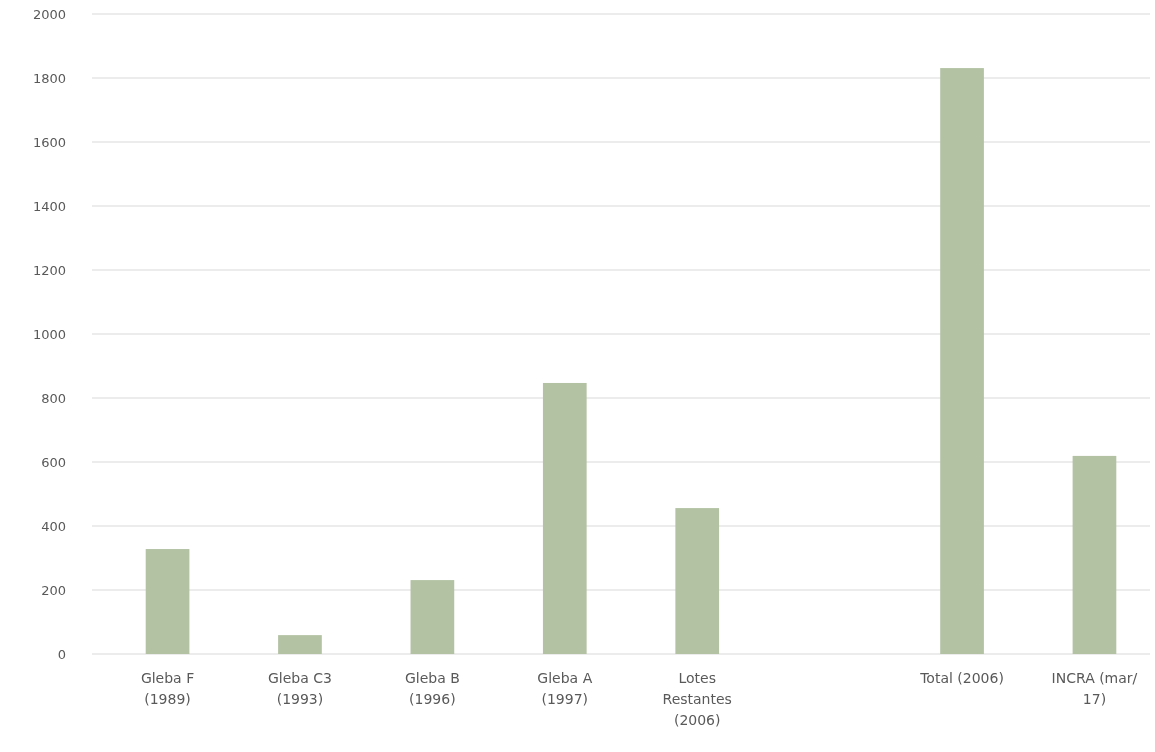 This screenshot has width=1155, height=752. Describe the element at coordinates (49, 206) in the screenshot. I see `y-tick-label: 1400` at that location.